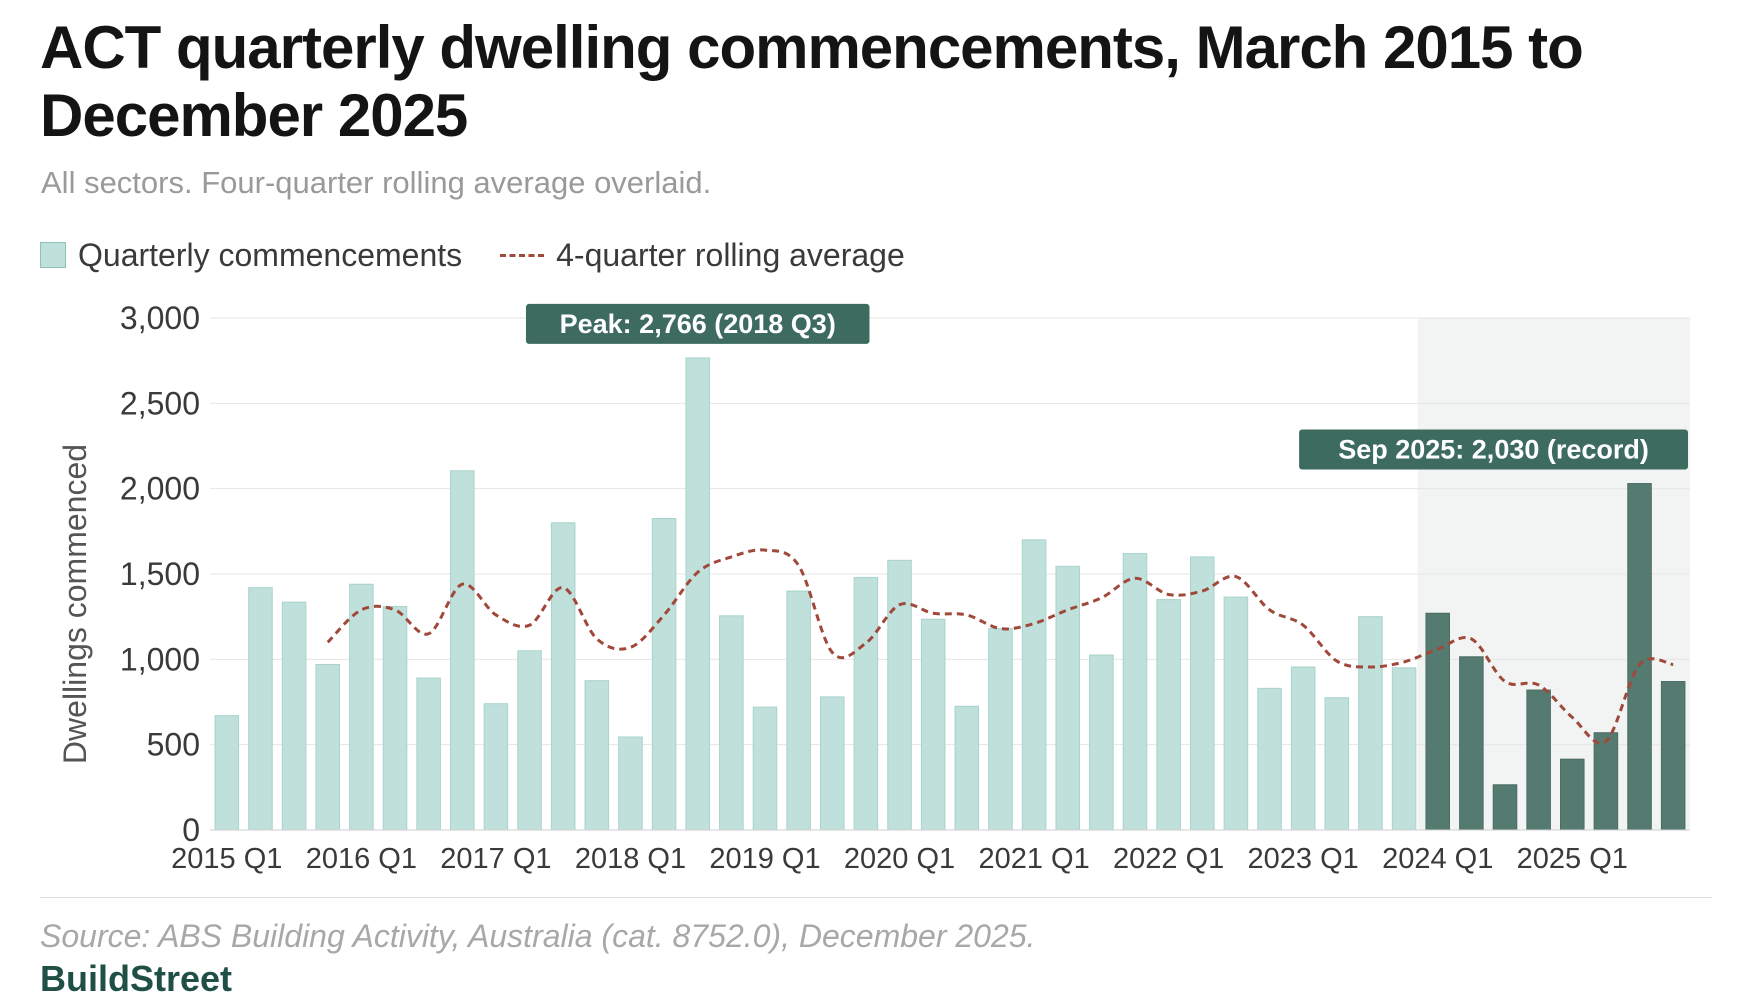 This screenshot has width=1760, height=1000. Describe the element at coordinates (270, 254) in the screenshot. I see `legend-bars-label: Quarterly commencements` at that location.